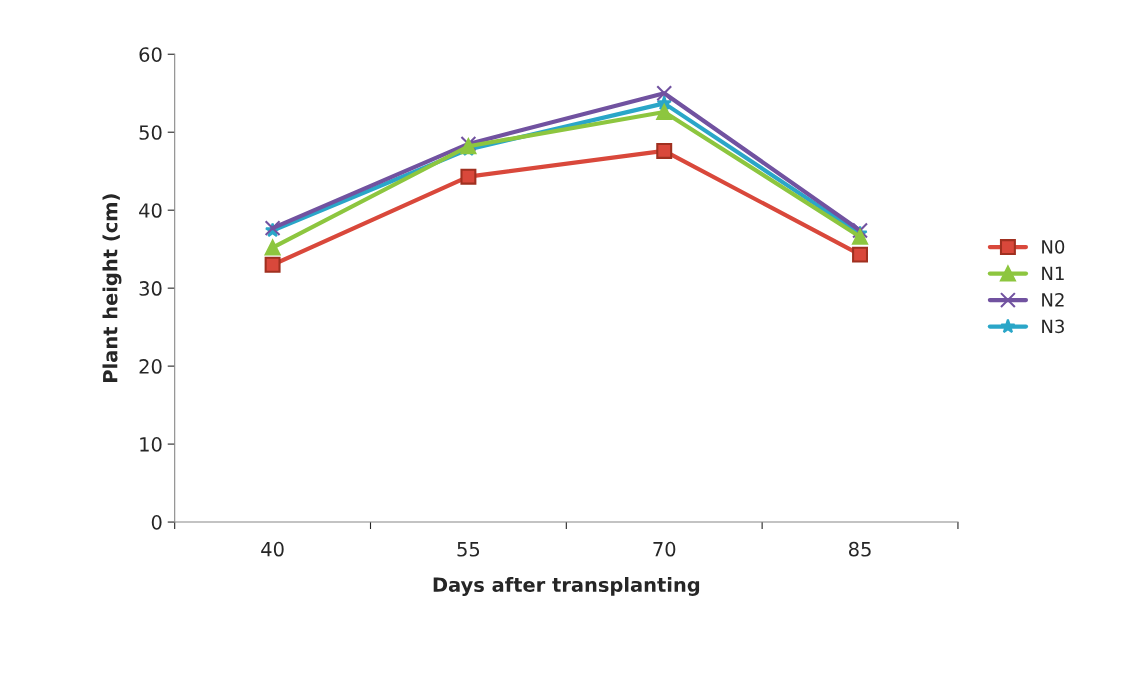  What do you see at coordinates (150, 210) in the screenshot?
I see `y-tick-label: 40` at bounding box center [150, 210].